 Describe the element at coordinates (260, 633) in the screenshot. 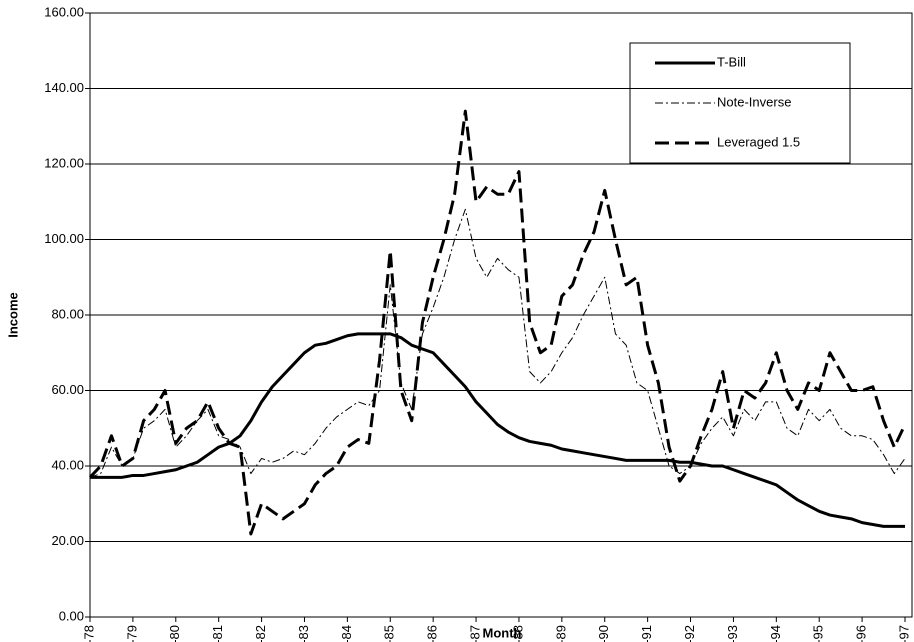

I see `x-tick-label: Feb-82` at that location.